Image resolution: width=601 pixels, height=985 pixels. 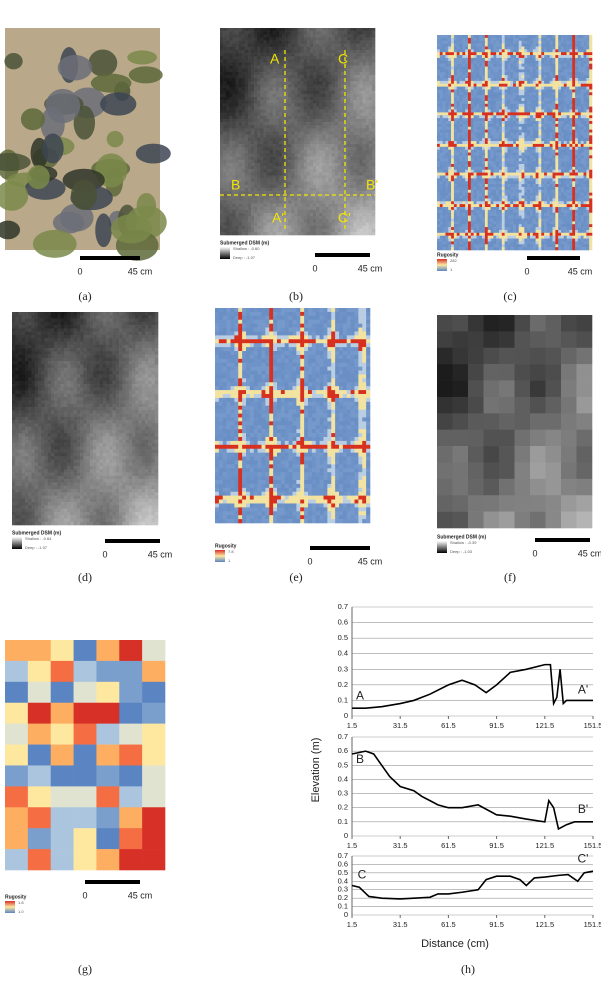 I want to click on stone, so click(x=145, y=75).